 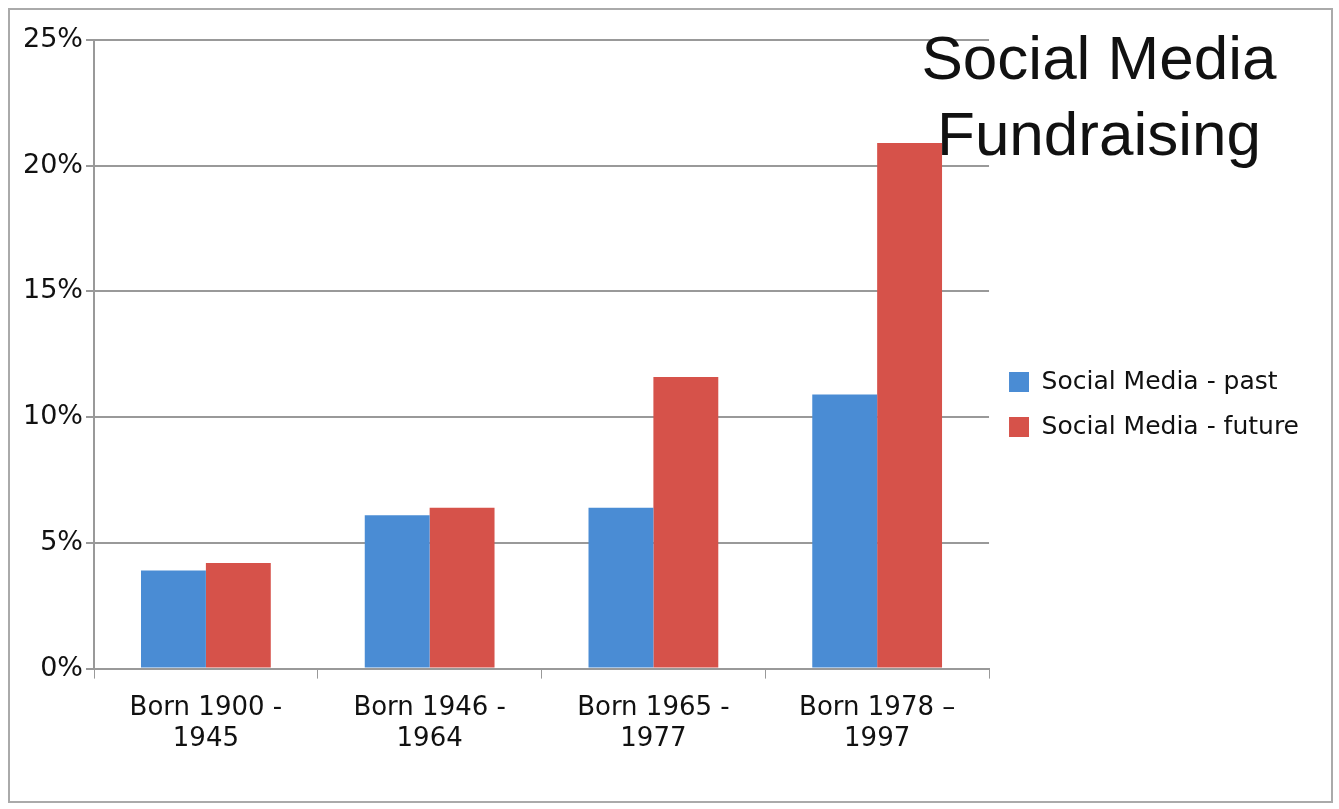 What do you see at coordinates (53, 38) in the screenshot?
I see `y-tick-label: 25%` at bounding box center [53, 38].